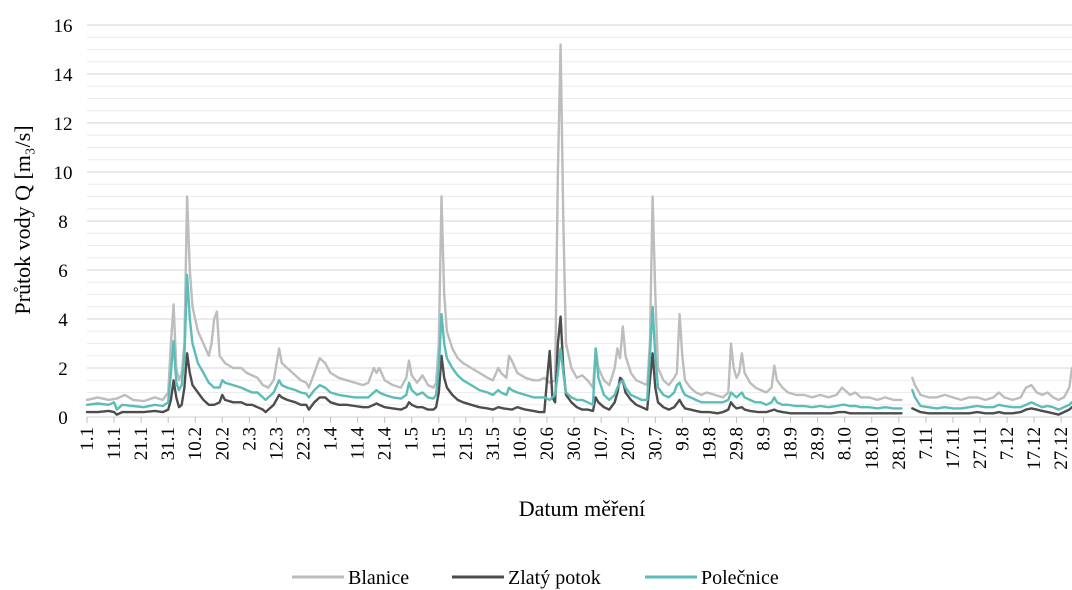 The width and height of the screenshot is (1072, 590). Describe the element at coordinates (1034, 448) in the screenshot. I see `x-tick-label: 17.12` at that location.